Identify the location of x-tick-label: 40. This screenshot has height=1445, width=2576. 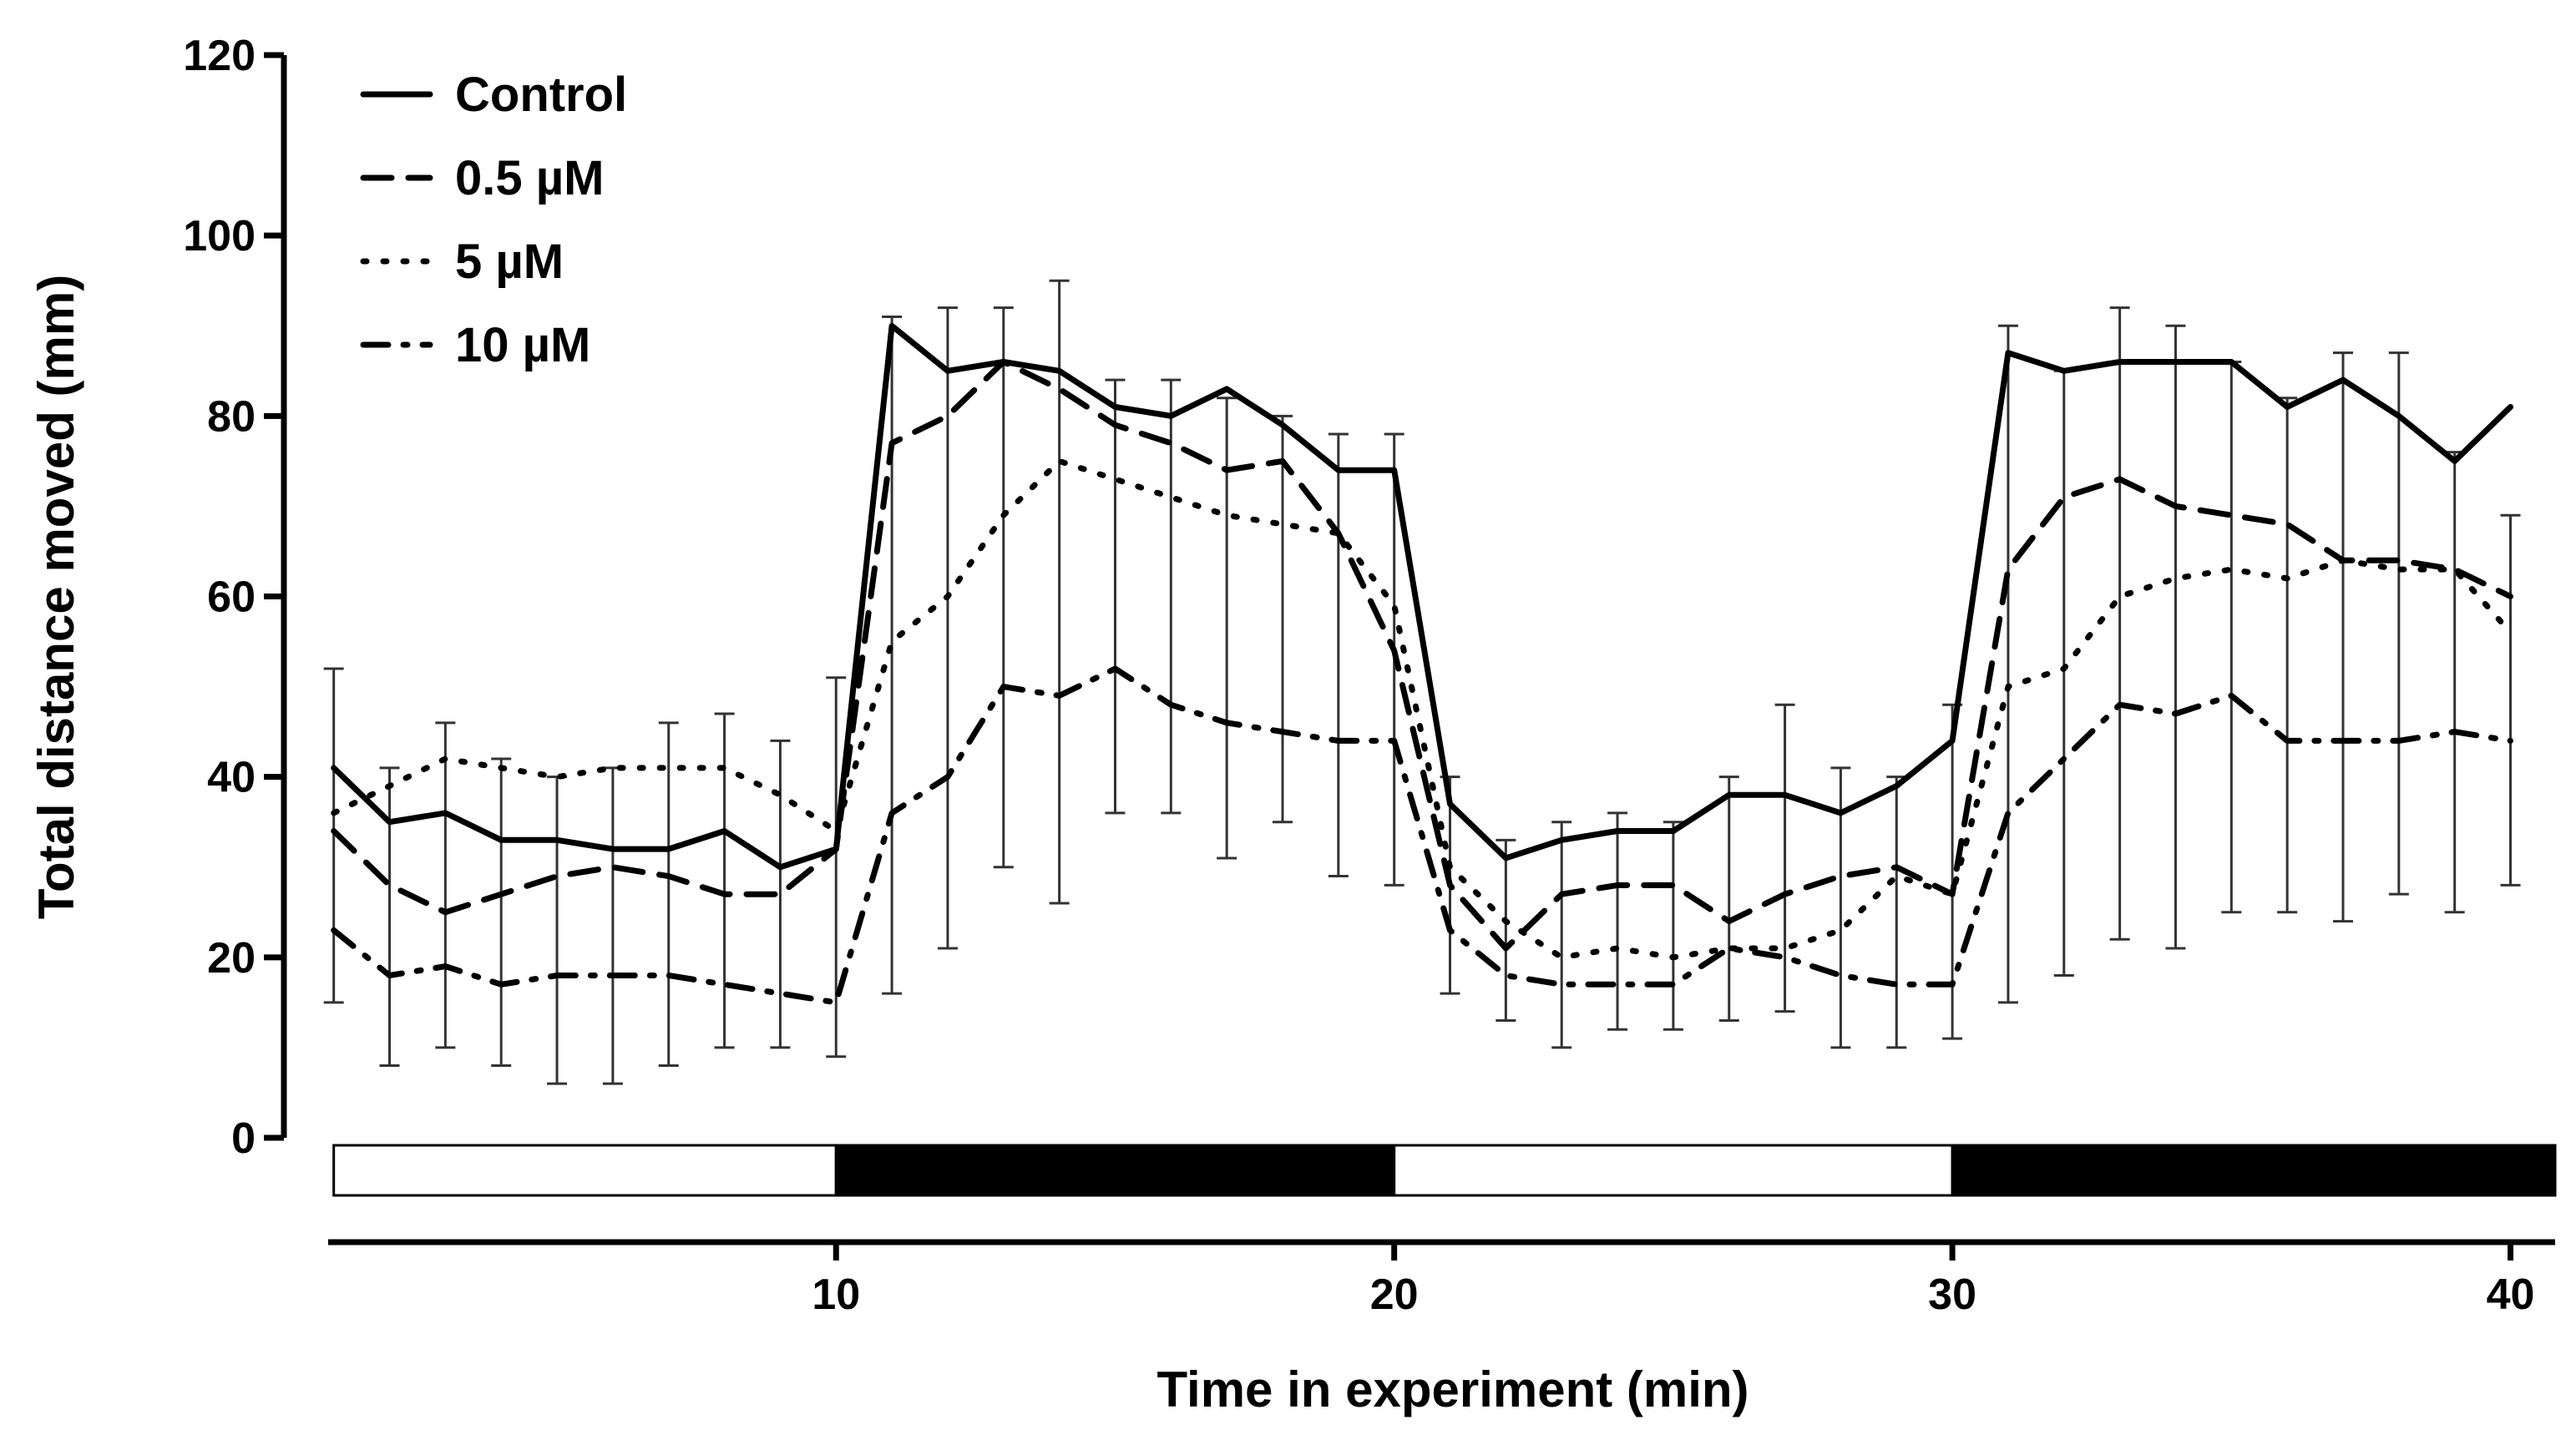
(2511, 1295).